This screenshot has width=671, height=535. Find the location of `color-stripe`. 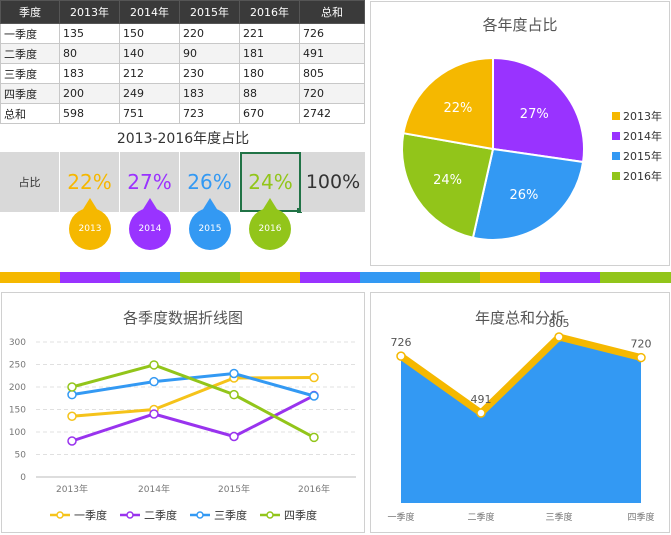

color-stripe is located at coordinates (335, 277).